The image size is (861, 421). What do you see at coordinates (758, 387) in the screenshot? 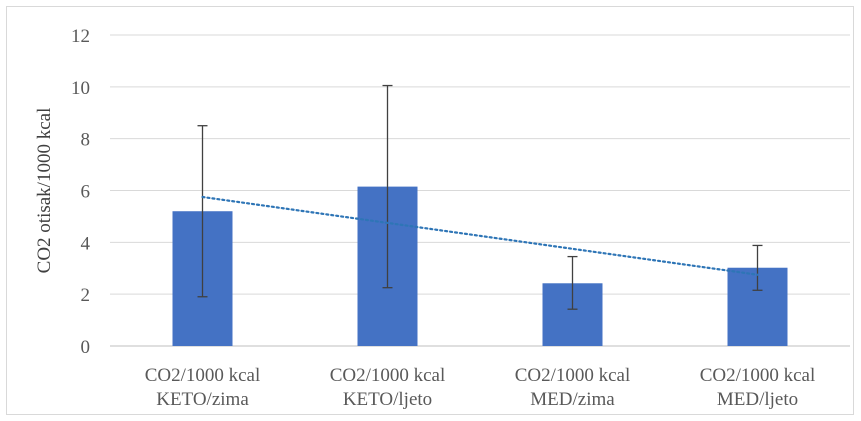
I see `x-tick-label-4: CO2/1000 kcal MED/ljeto` at bounding box center [758, 387].